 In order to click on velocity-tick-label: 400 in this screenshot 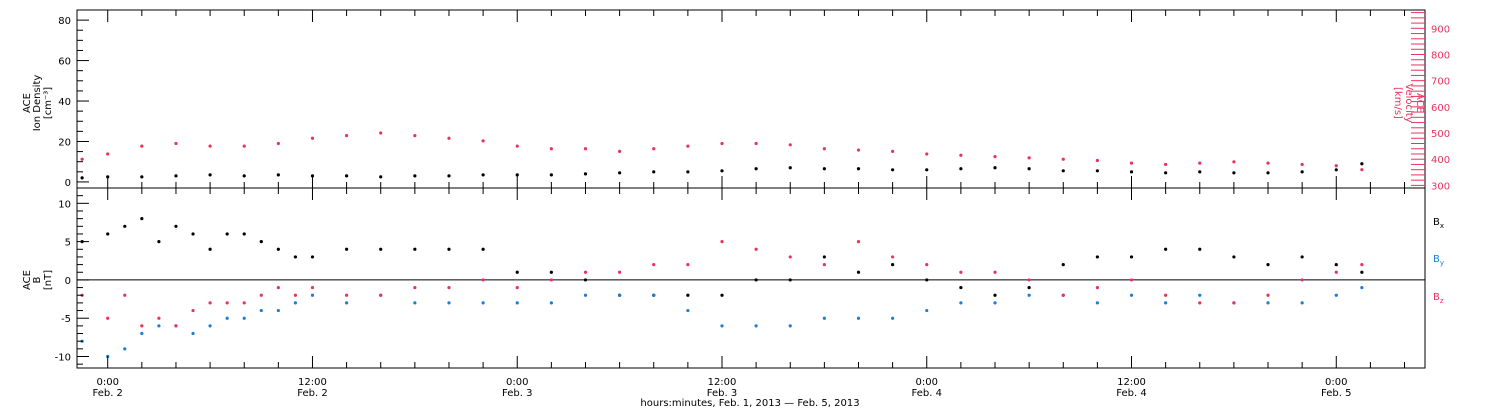, I will do `click(1440, 160)`.